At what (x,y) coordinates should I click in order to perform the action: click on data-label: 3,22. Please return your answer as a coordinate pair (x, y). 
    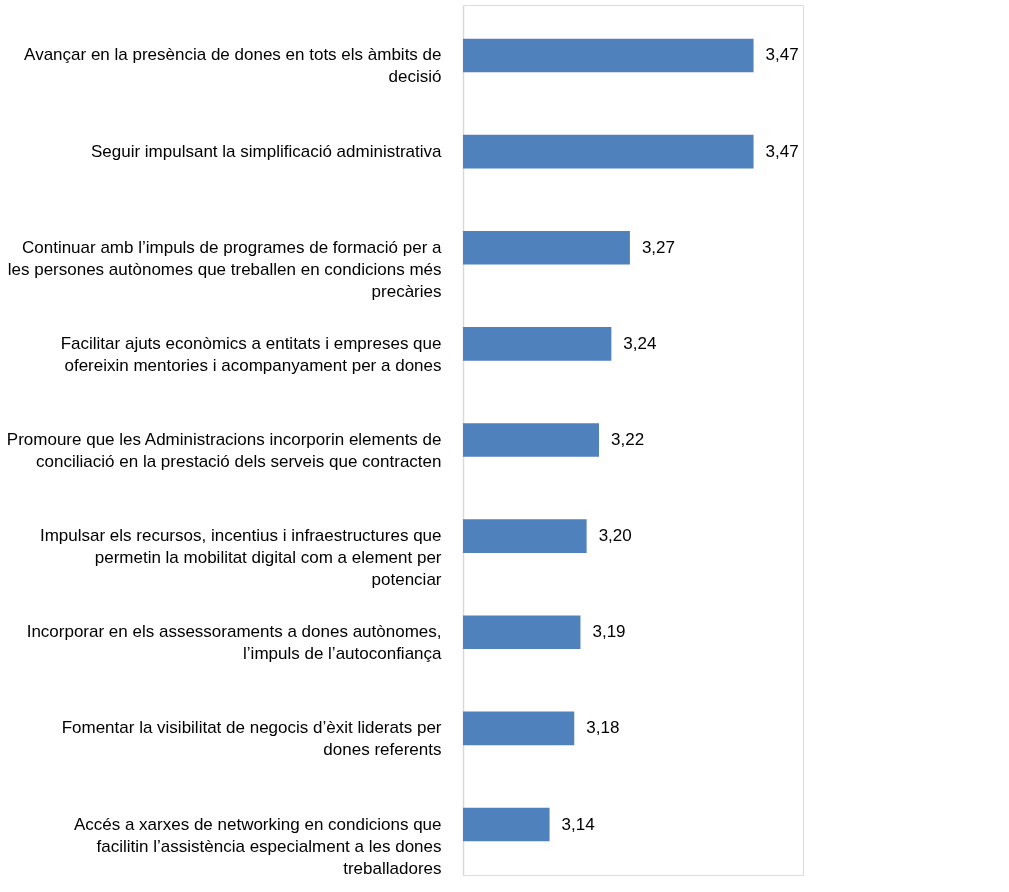
    Looking at the image, I should click on (628, 439).